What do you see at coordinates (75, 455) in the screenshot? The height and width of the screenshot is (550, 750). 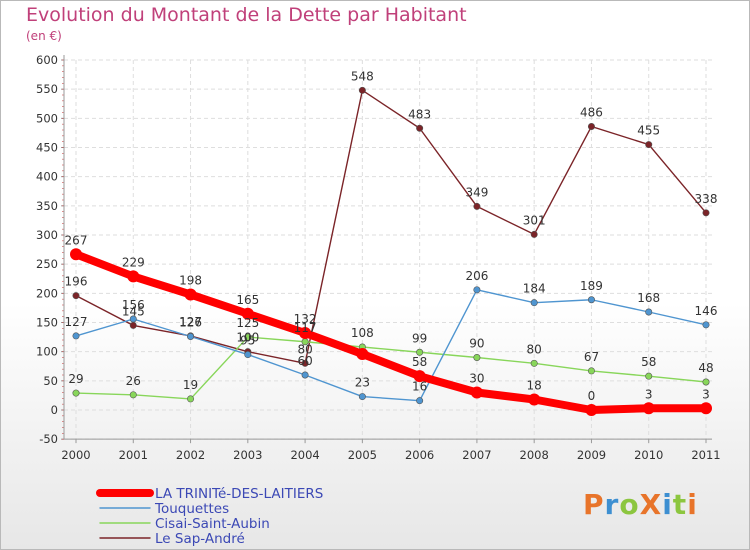 I see `x-tick-label: 2000` at bounding box center [75, 455].